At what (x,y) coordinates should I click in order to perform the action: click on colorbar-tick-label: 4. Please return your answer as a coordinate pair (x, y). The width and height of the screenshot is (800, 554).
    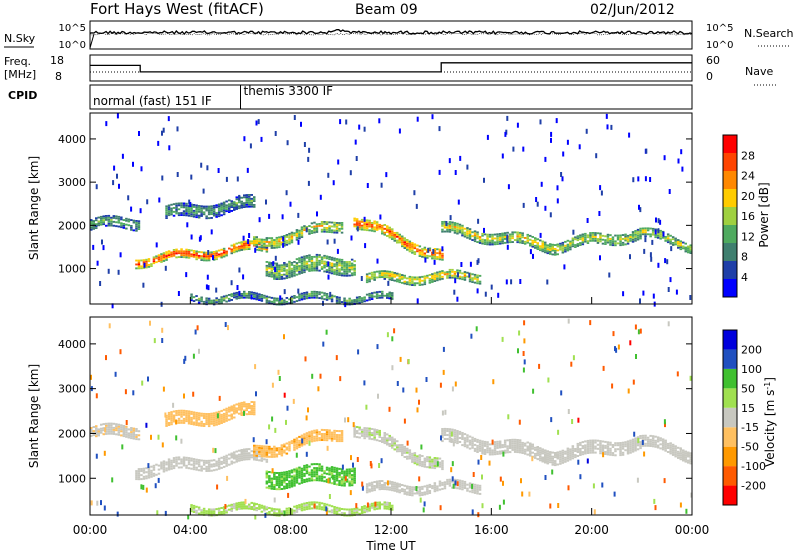
    Looking at the image, I should click on (744, 277).